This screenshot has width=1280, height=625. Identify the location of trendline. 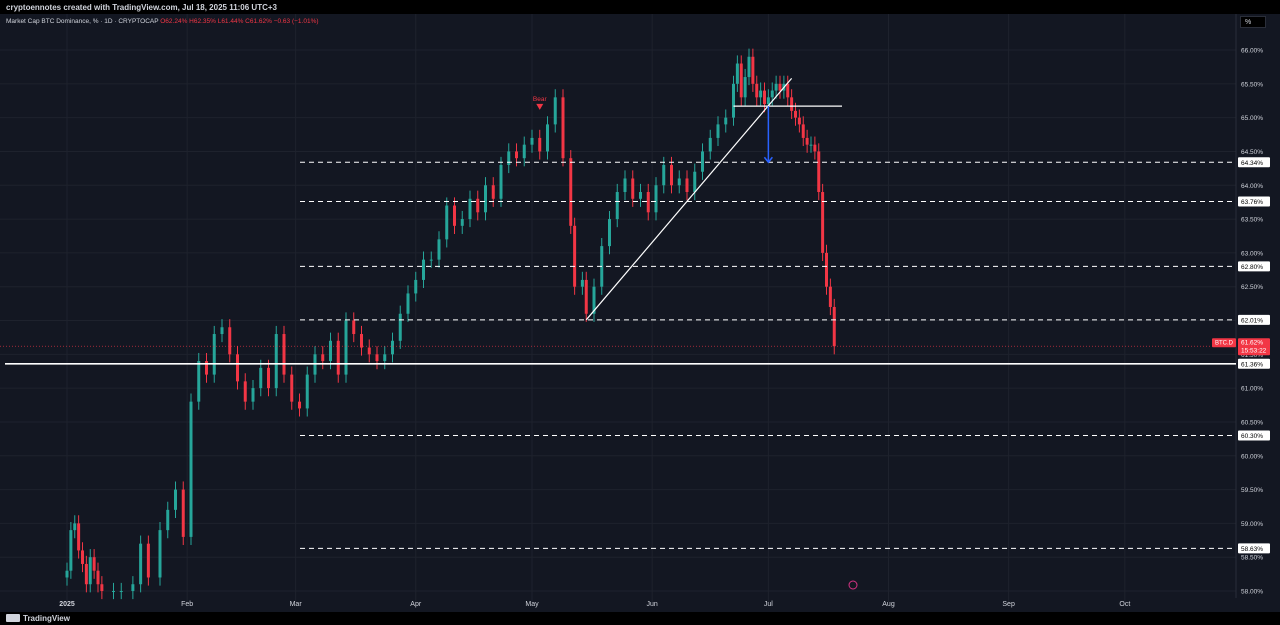
(689, 199).